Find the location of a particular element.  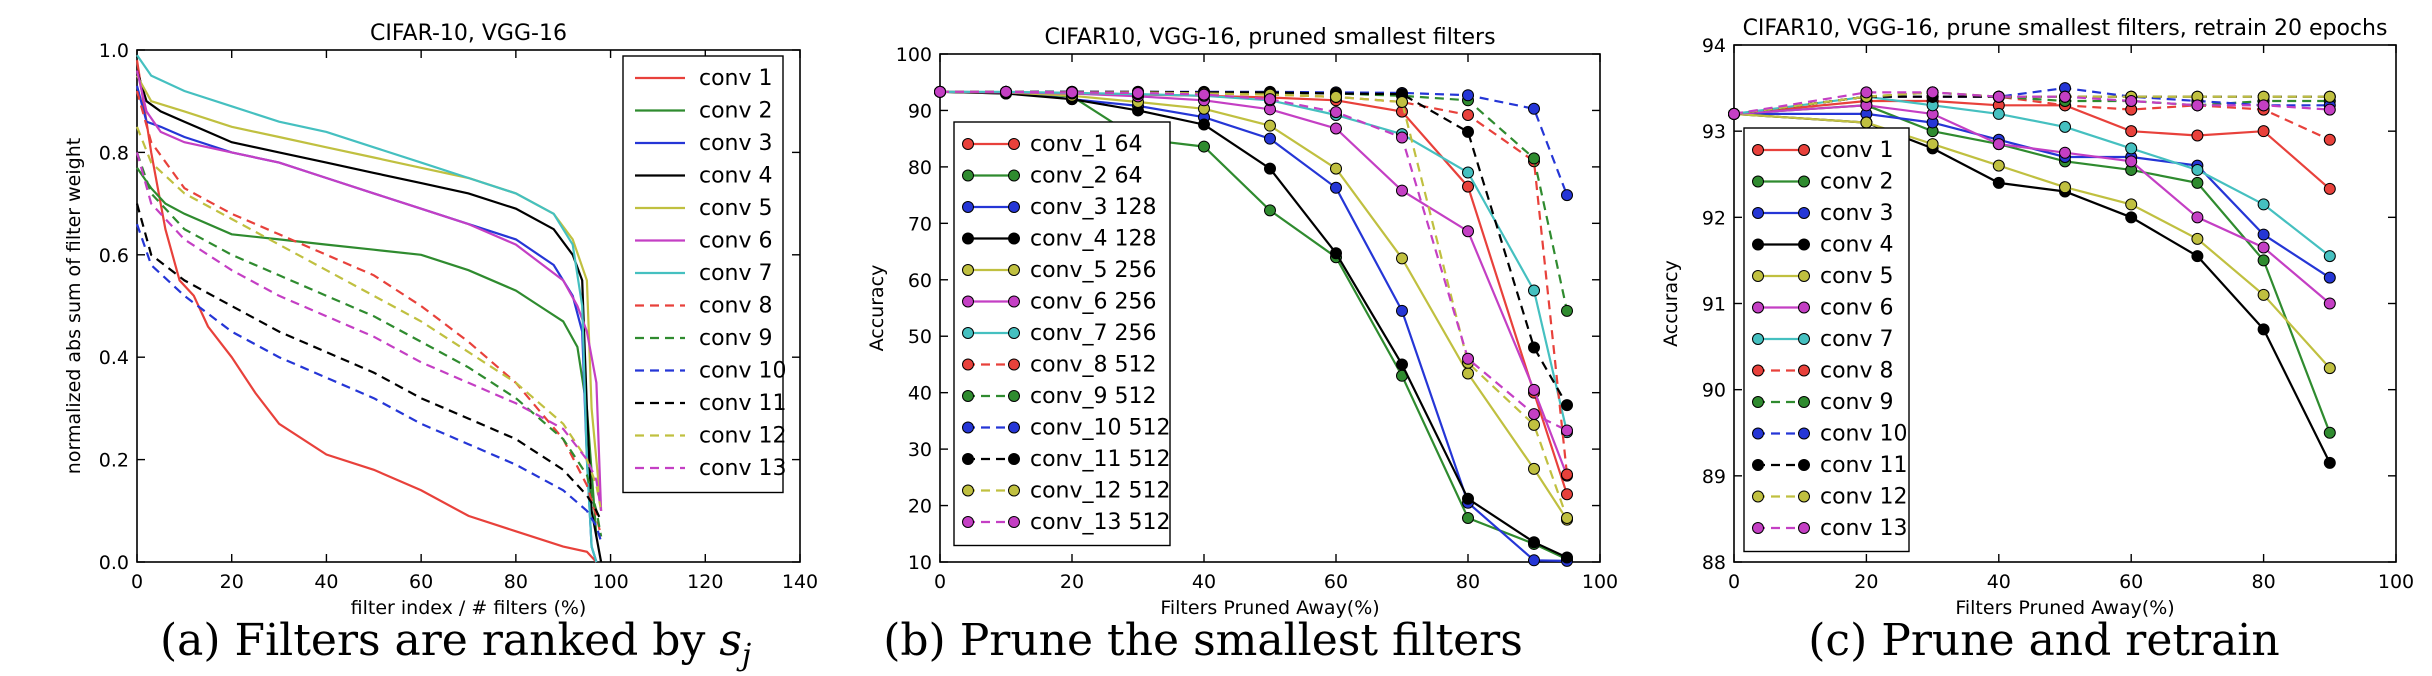

y-tick-label: 90 is located at coordinates (920, 111).